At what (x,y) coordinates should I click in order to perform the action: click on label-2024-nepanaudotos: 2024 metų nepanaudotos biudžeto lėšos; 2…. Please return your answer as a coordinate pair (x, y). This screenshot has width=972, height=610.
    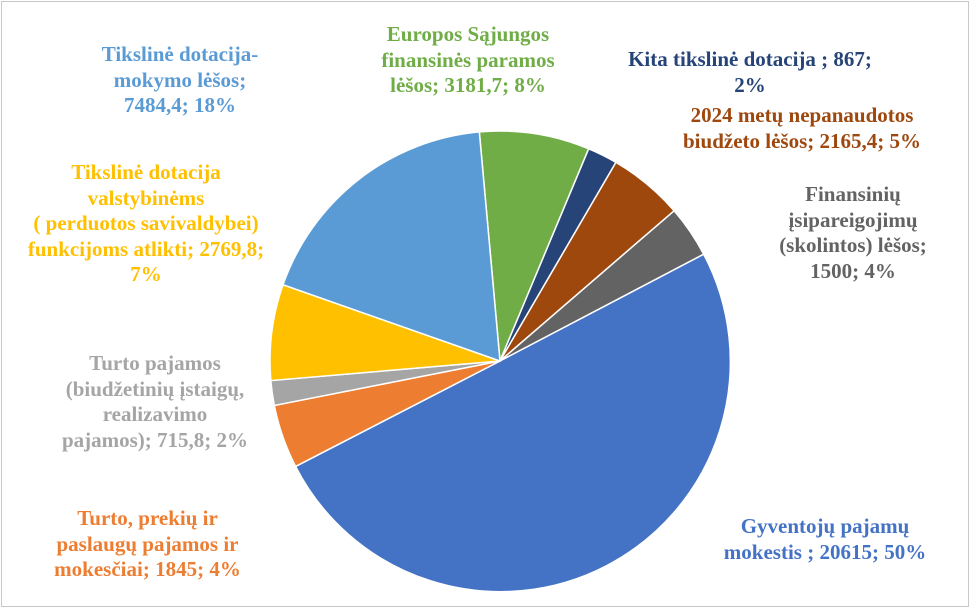
    Looking at the image, I should click on (802, 128).